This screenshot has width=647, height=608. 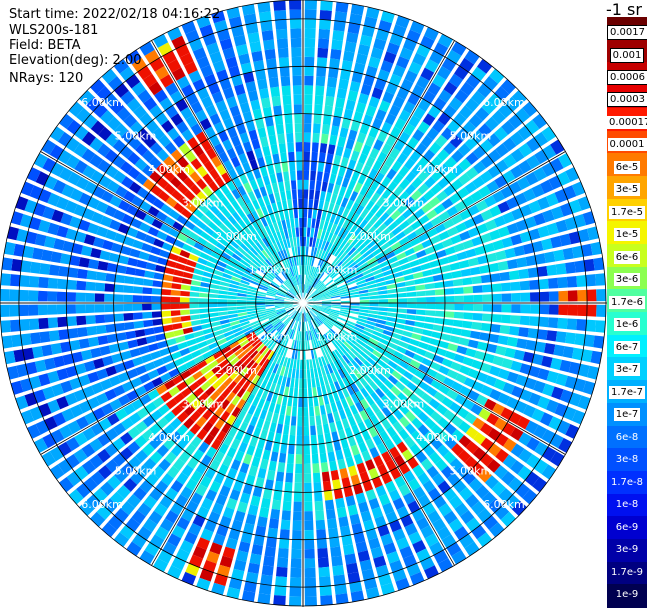 What do you see at coordinates (627, 595) in the screenshot?
I see `colorbar-tick-label: 1e-9` at bounding box center [627, 595].